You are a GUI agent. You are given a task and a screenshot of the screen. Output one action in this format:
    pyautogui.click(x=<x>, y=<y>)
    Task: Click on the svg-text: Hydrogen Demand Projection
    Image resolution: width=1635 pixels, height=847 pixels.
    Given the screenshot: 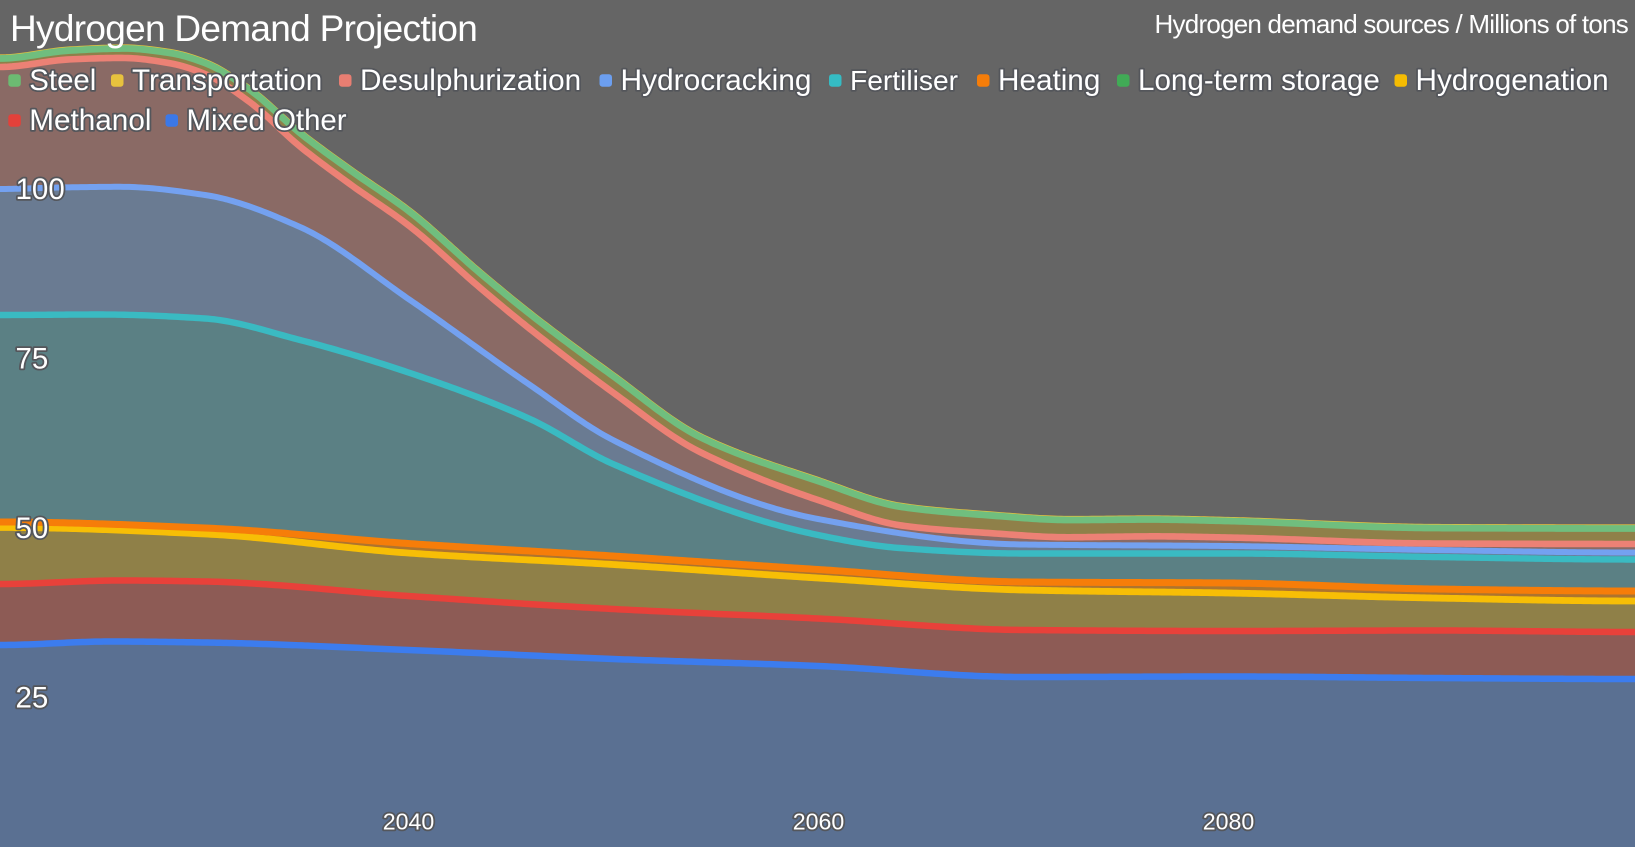 What is the action you would take?
    pyautogui.click(x=243, y=28)
    